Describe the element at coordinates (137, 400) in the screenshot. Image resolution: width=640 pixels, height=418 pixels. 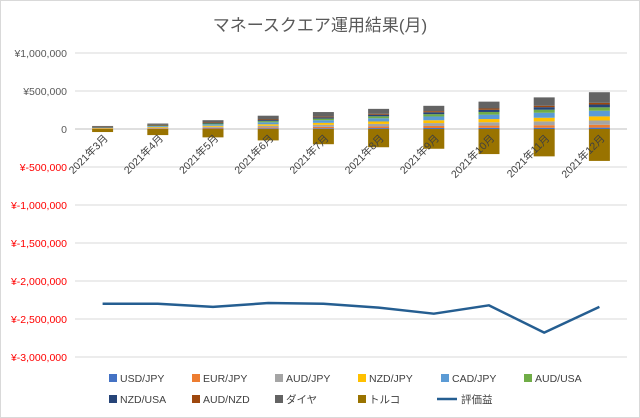
I see `legend-item: NZD/USA` at that location.